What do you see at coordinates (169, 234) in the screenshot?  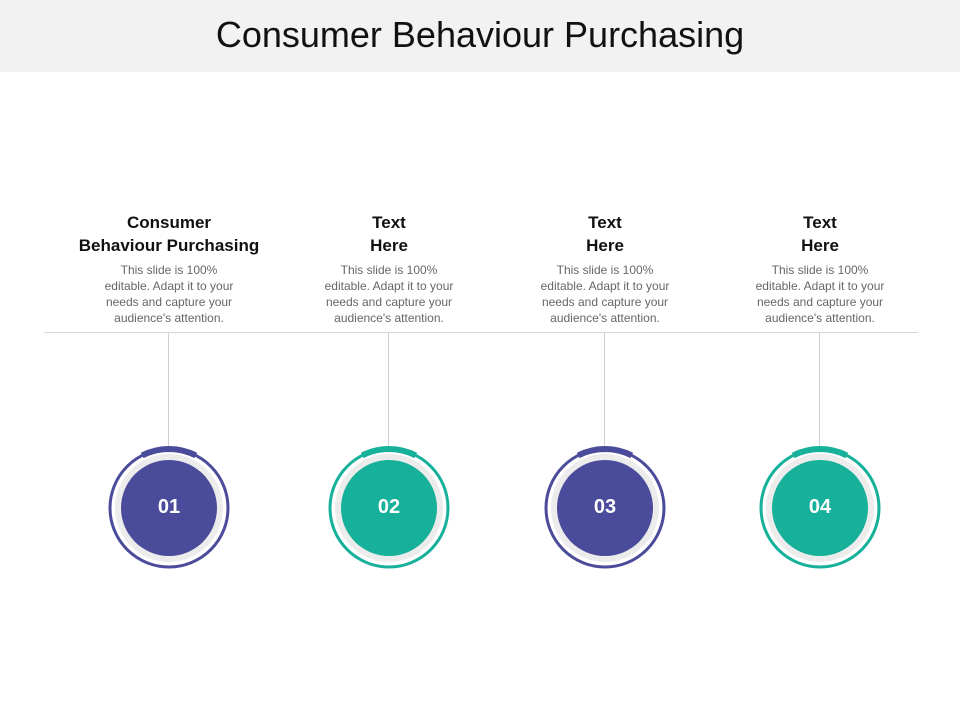 I see `step-heading: Consumer Behaviour Purchasing` at bounding box center [169, 234].